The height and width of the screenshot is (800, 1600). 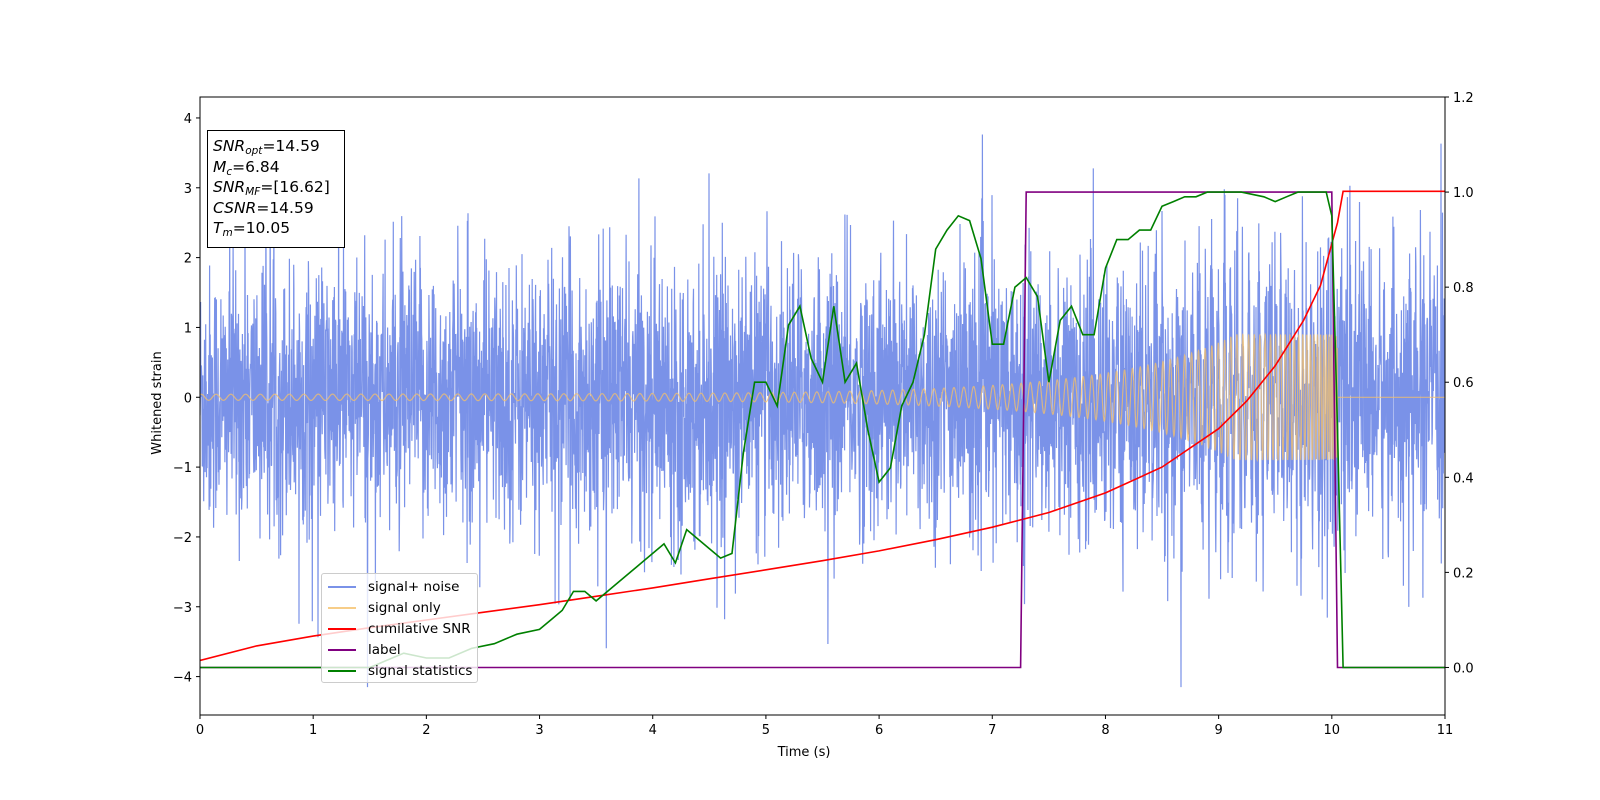 I want to click on y-tick-label: −4, so click(x=182, y=678).